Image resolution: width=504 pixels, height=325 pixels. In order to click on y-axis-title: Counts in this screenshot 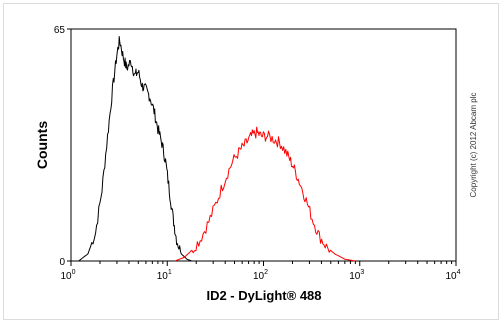, I will do `click(42, 145)`.